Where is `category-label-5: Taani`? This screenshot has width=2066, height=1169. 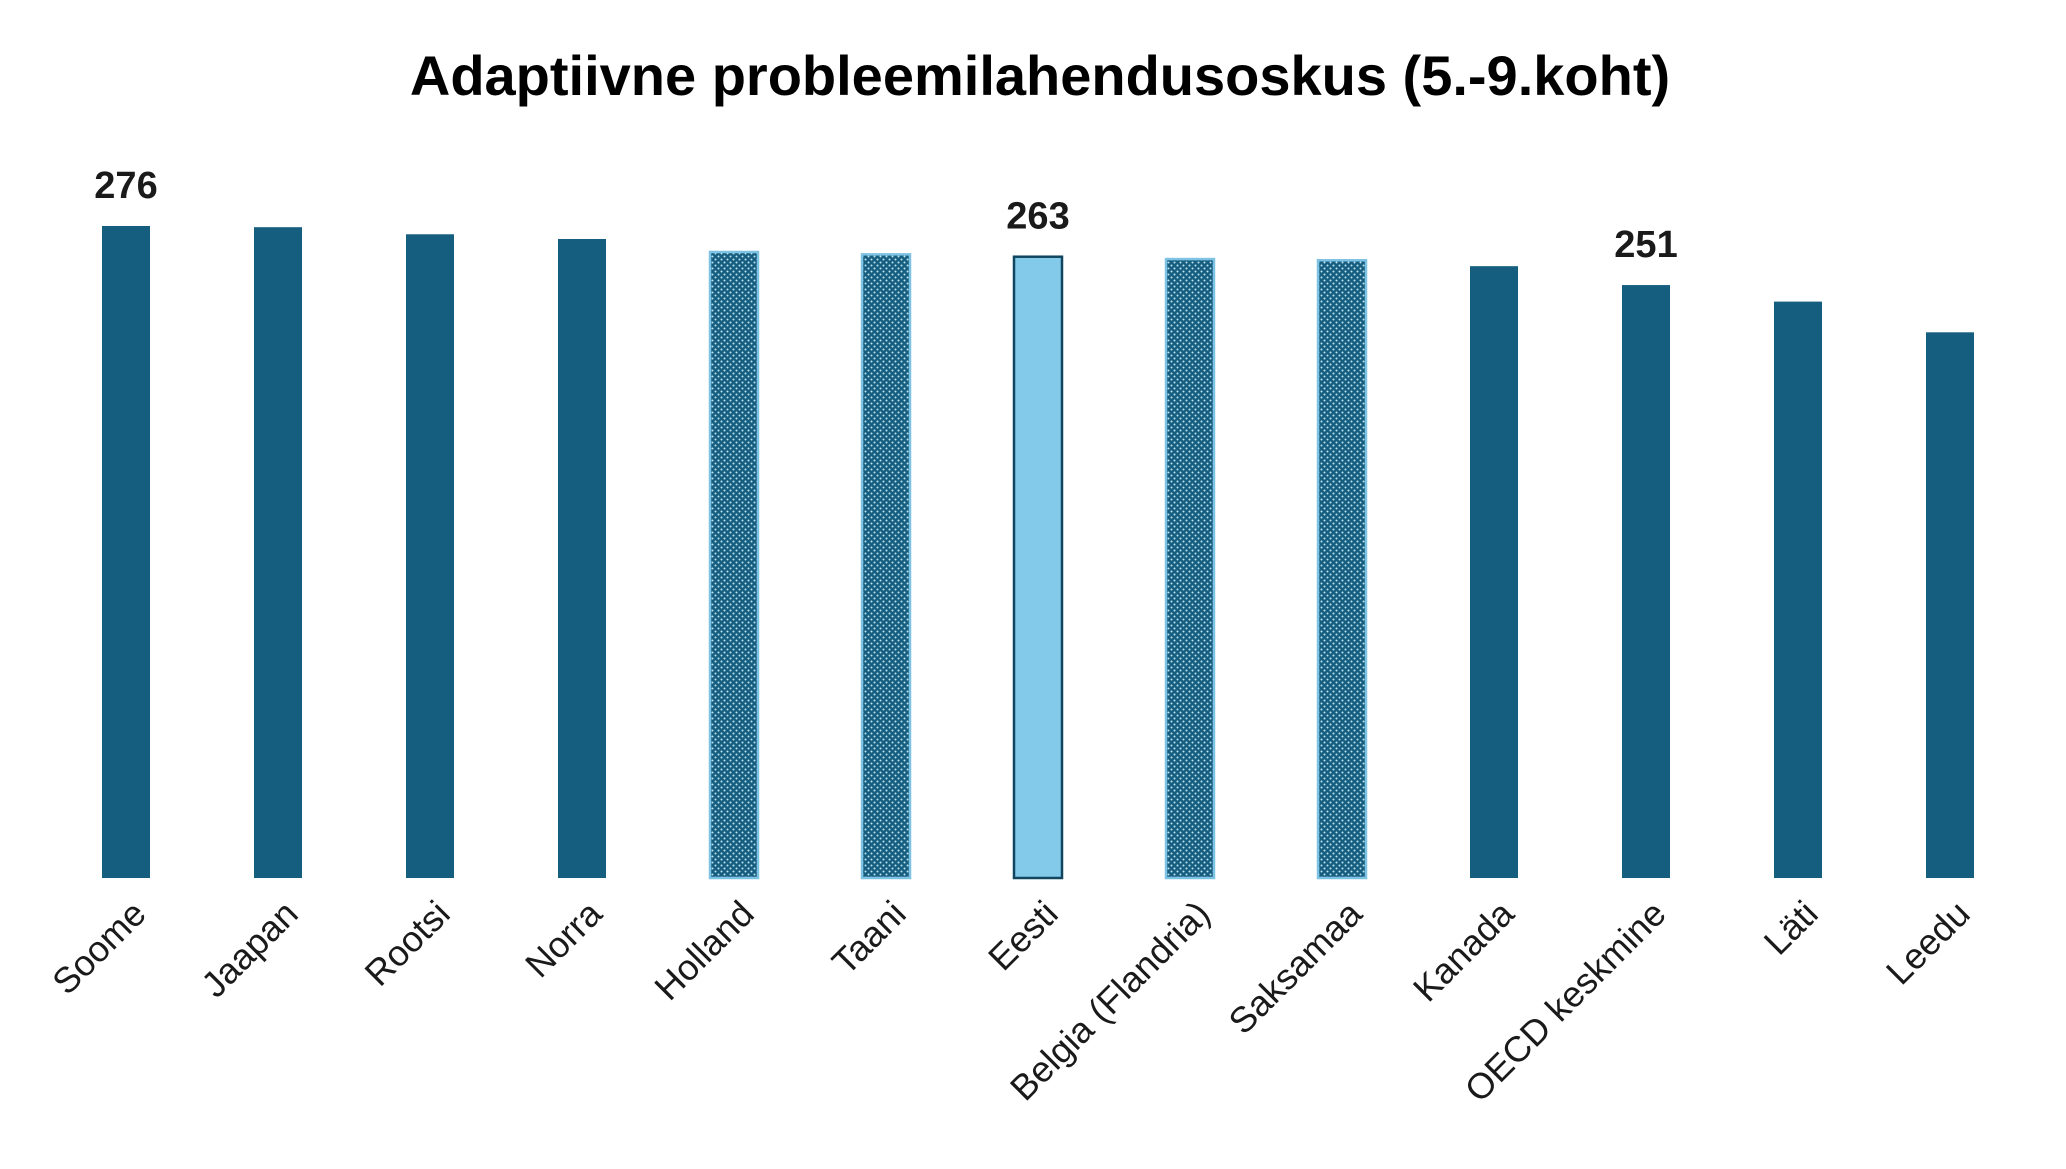 category-label-5: Taani is located at coordinates (869, 938).